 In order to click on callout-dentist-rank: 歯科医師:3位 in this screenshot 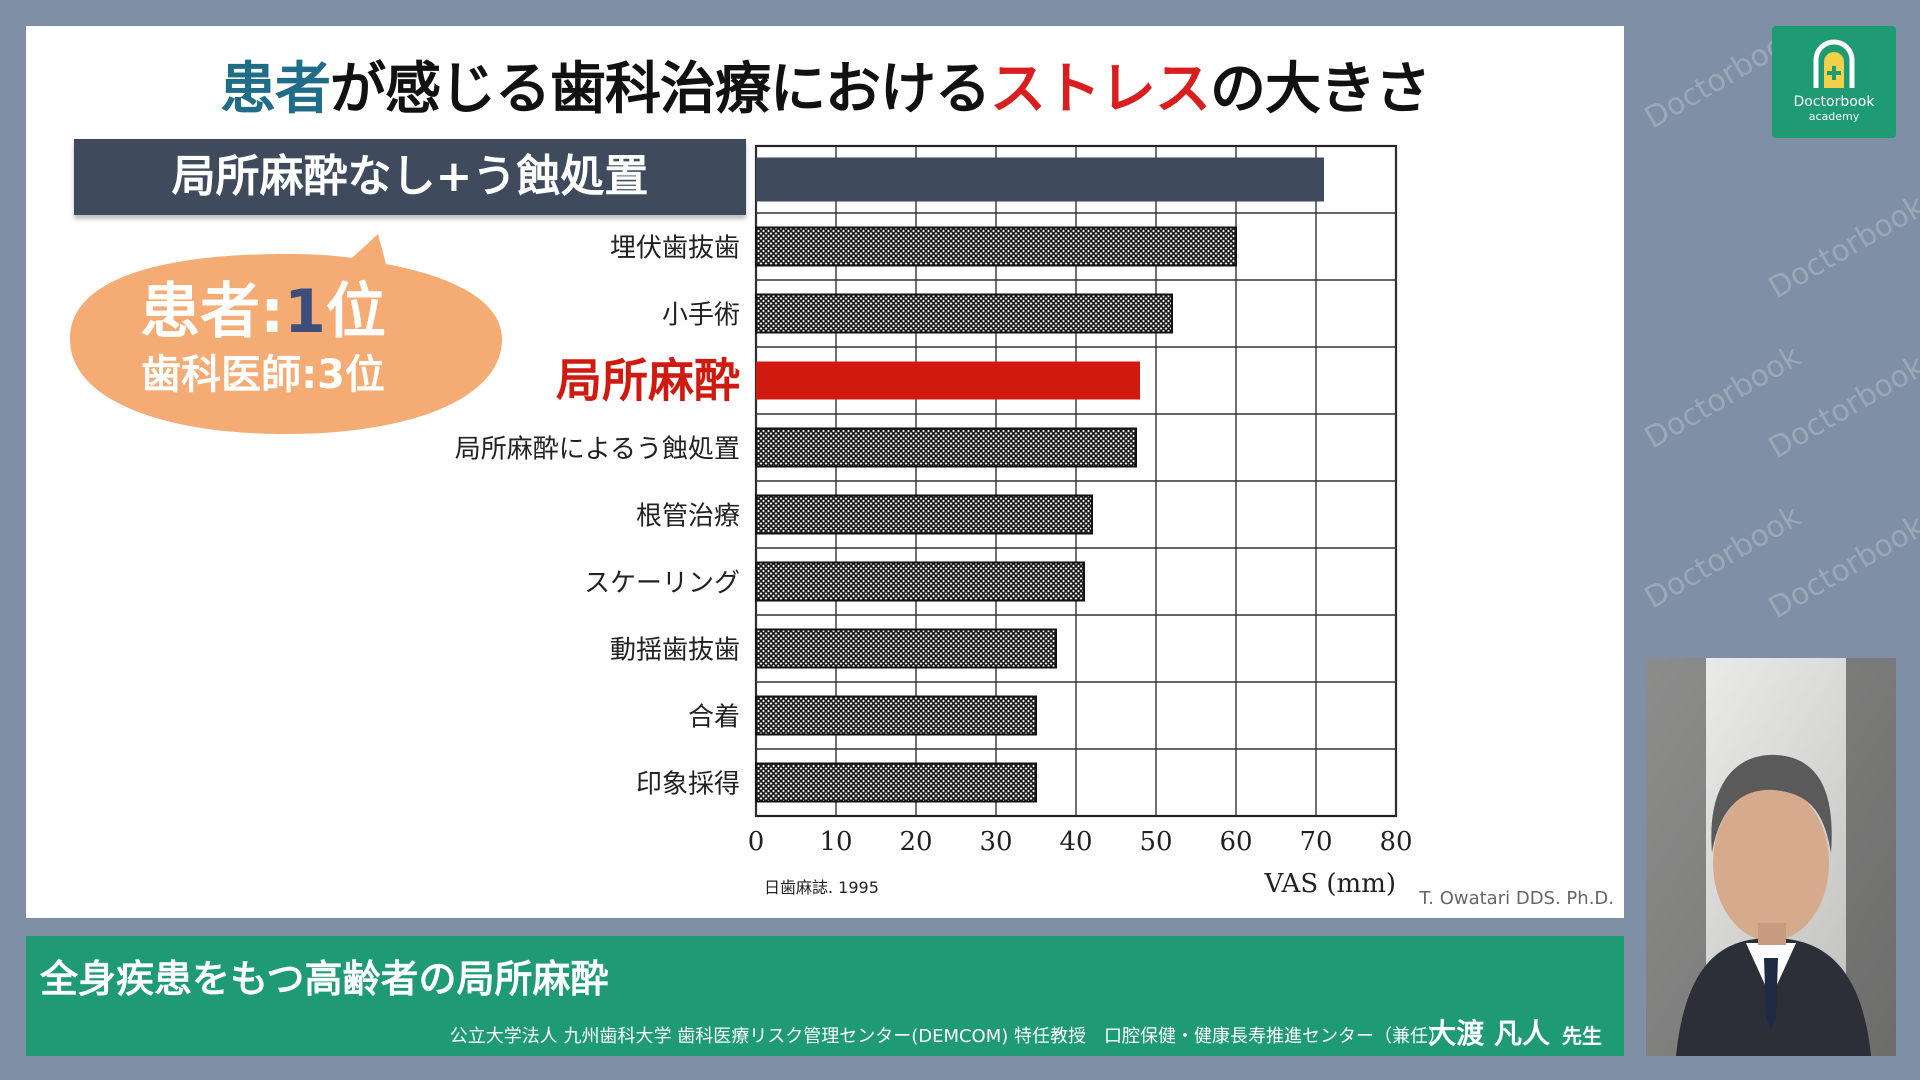, I will do `click(263, 375)`.